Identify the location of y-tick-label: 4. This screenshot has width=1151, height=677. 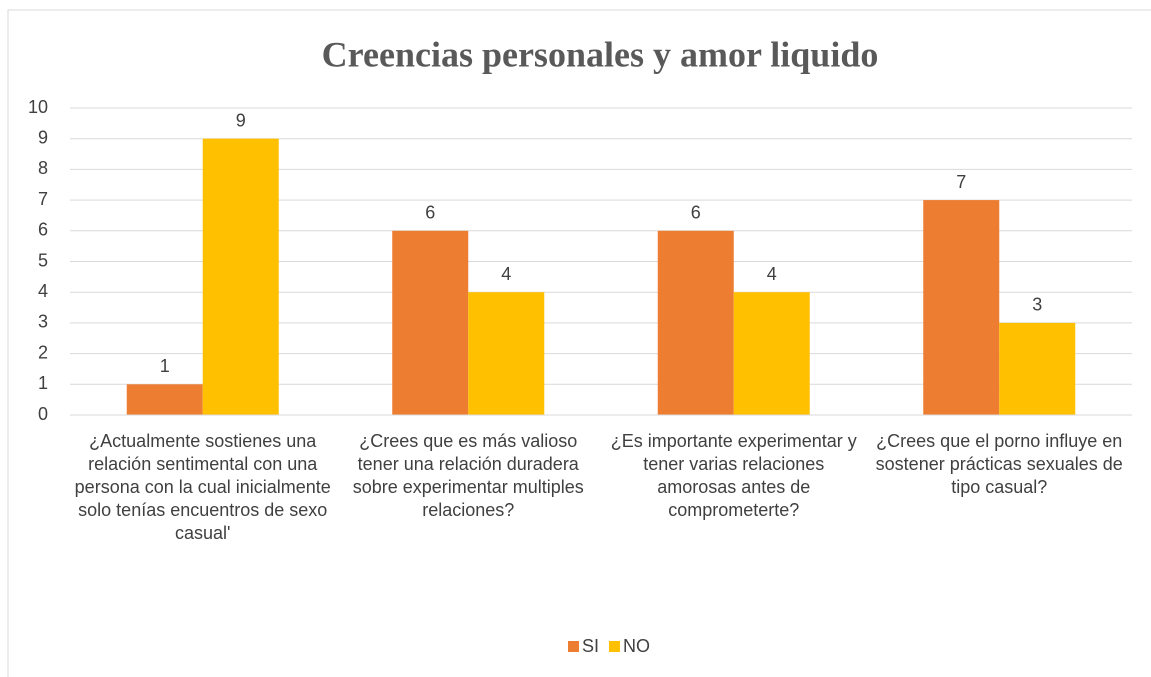
(43, 291).